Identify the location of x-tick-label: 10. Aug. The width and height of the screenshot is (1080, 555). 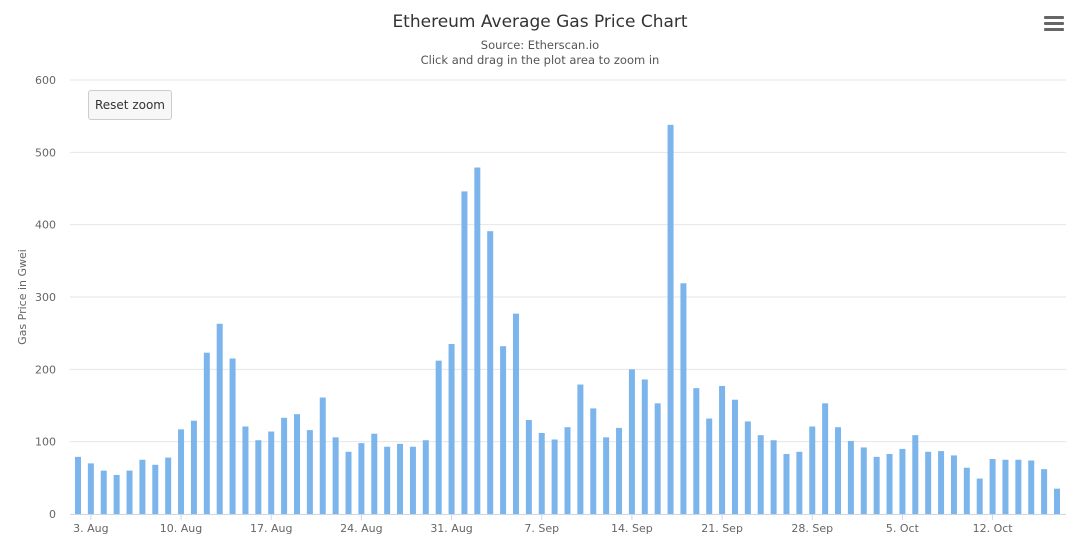
(181, 528).